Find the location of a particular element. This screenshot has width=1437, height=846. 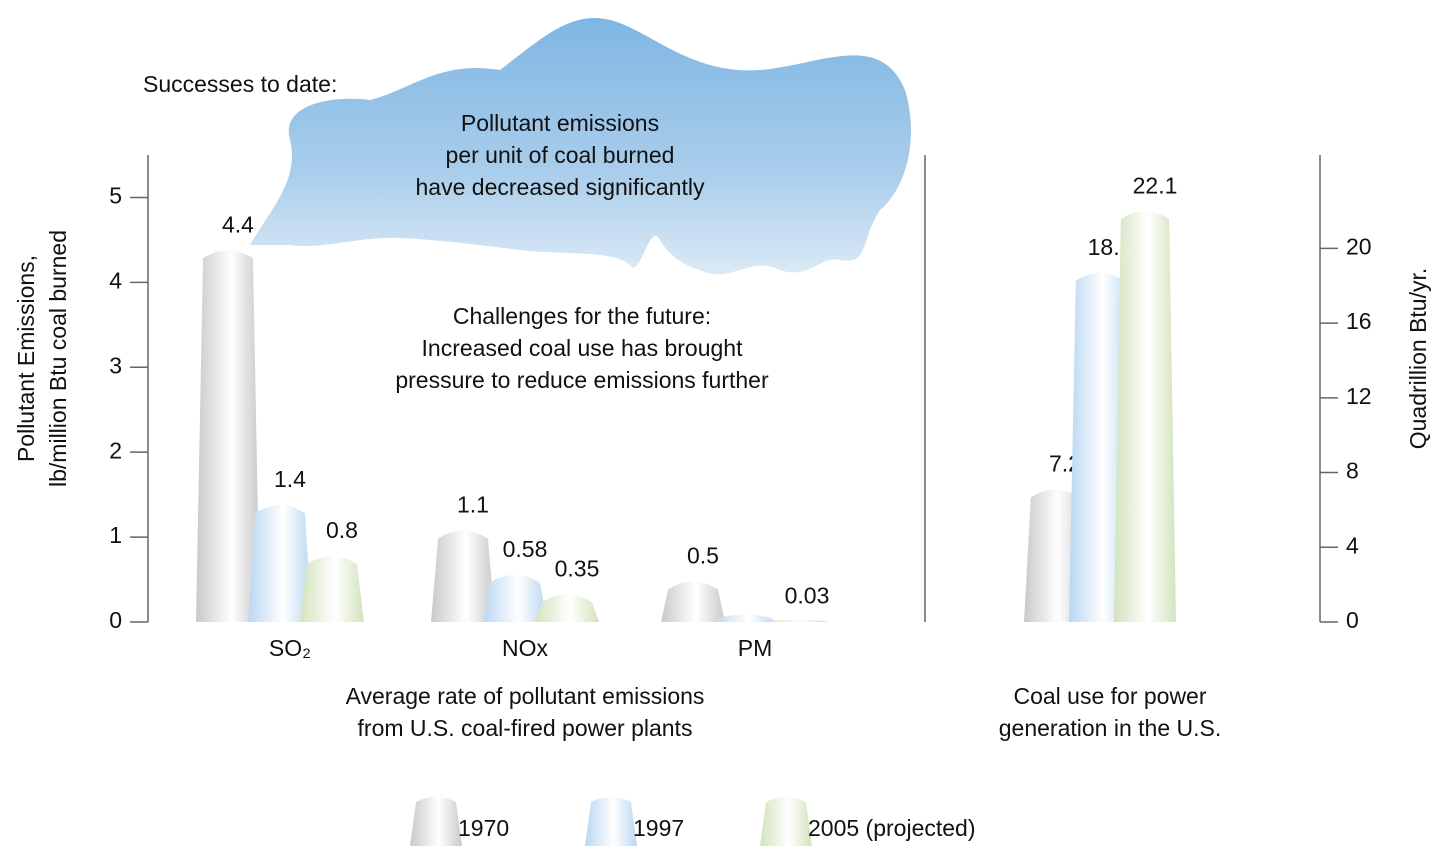

y-axis-label: Pollutant Emissions, is located at coordinates (26, 358).